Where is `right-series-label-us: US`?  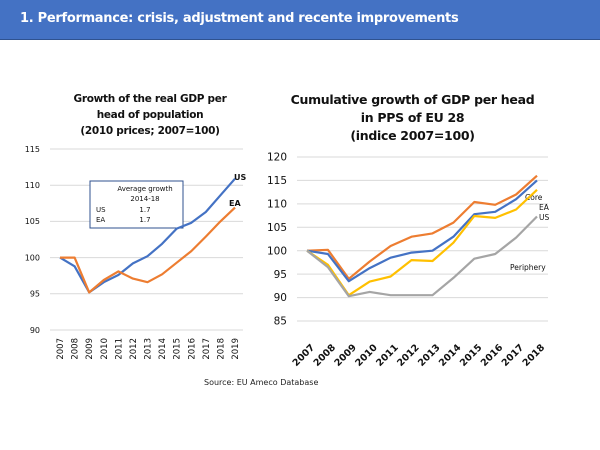
right-series-label-us: US is located at coordinates (544, 217).